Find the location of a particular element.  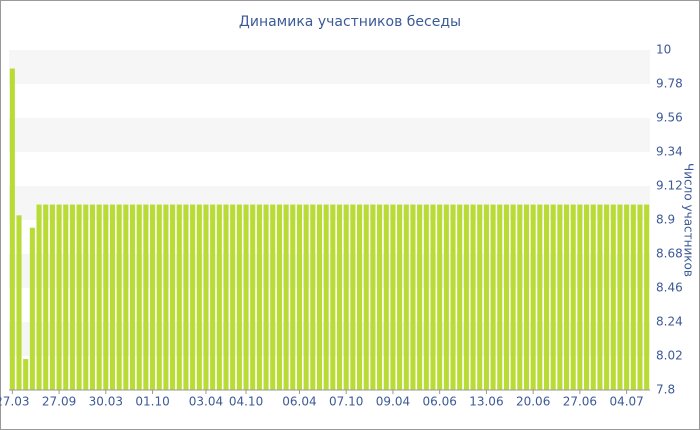

y-tick-label: 8.46 is located at coordinates (669, 288).